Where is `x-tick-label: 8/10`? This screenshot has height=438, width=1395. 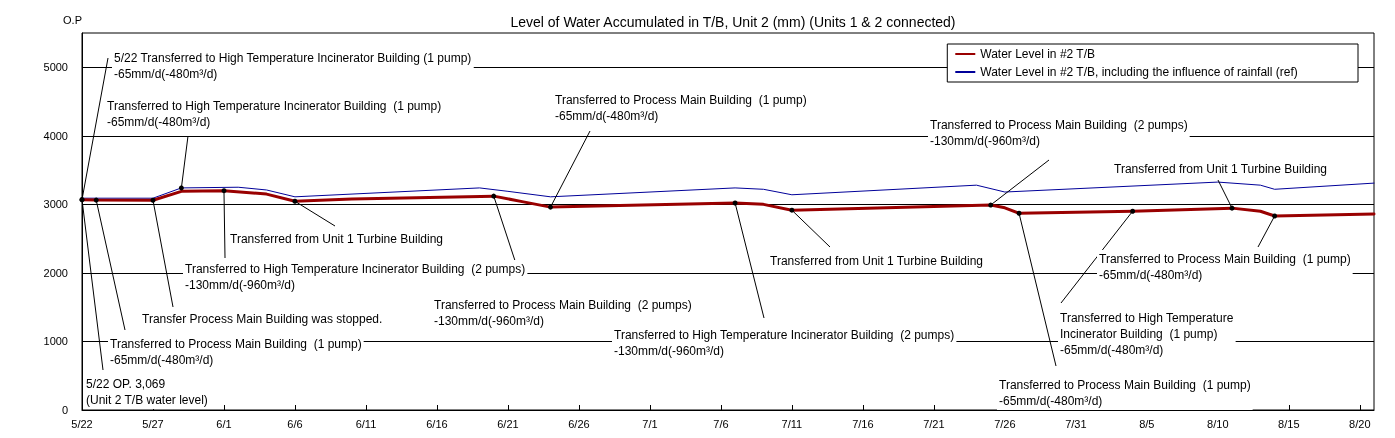 x-tick-label: 8/10 is located at coordinates (1218, 423).